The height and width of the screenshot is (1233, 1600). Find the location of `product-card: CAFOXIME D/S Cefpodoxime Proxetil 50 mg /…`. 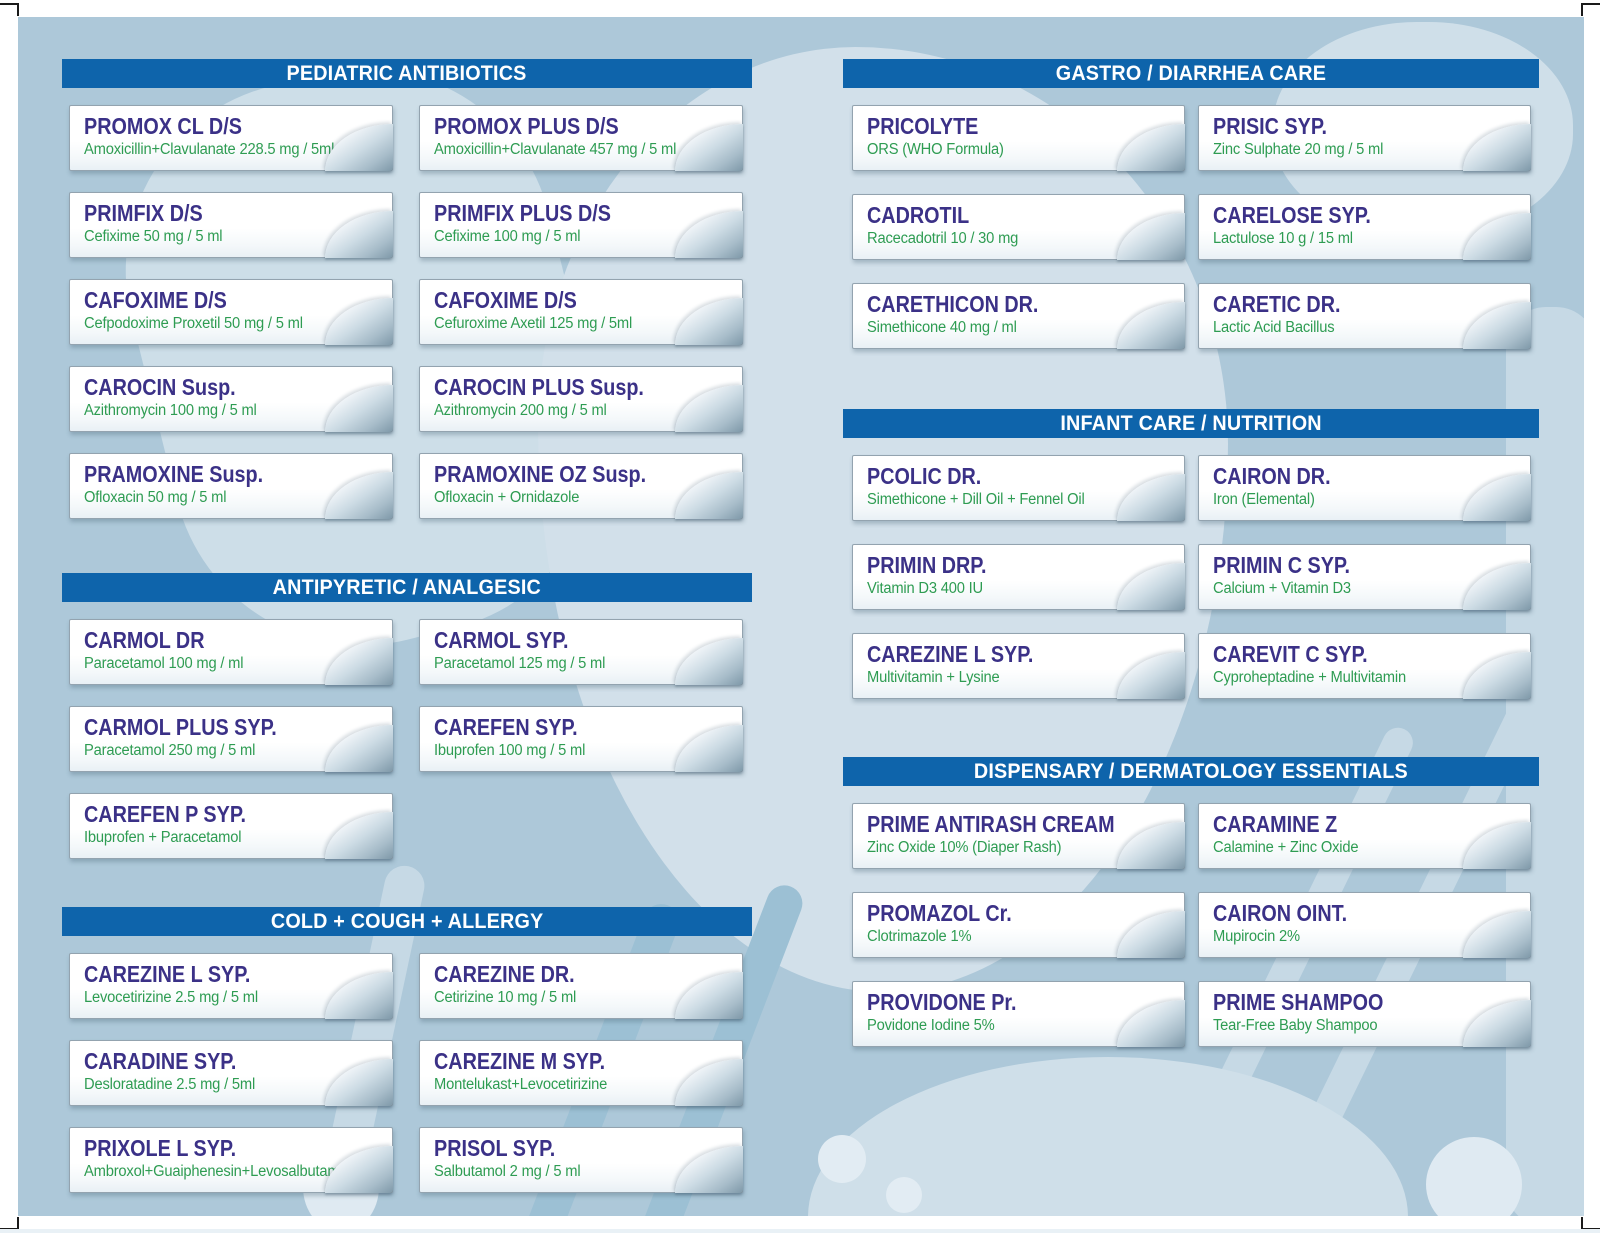

product-card: CAFOXIME D/S Cefpodoxime Proxetil 50 mg /… is located at coordinates (231, 312).